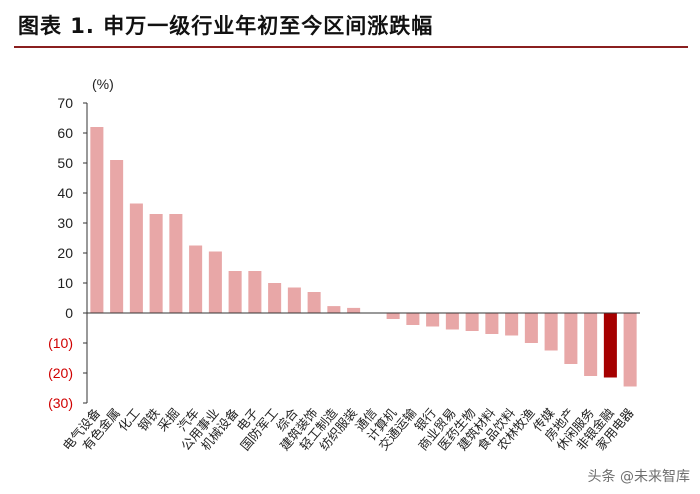  I want to click on y-tick-label: 20, so click(65, 253).